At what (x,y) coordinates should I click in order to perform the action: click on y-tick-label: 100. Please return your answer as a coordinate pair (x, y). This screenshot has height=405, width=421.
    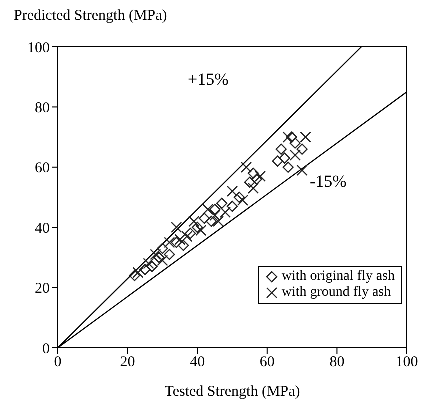
    Looking at the image, I should click on (39, 48).